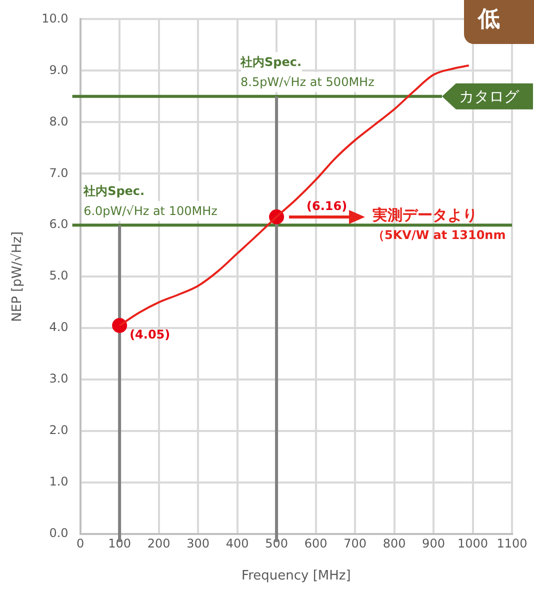  Describe the element at coordinates (58, 430) in the screenshot. I see `y-tick-label: 2.0` at that location.